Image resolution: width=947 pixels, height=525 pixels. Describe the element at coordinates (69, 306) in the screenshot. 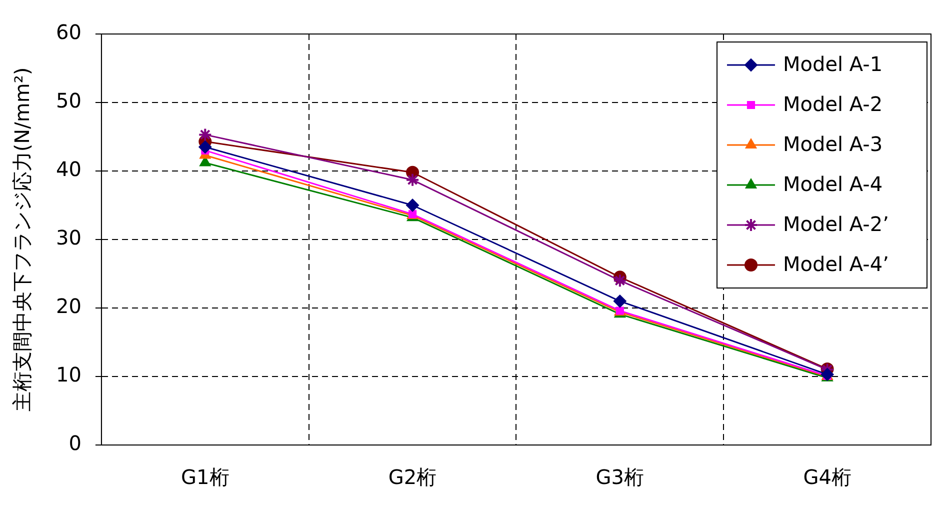

I see `y-tick-label: 20` at that location.